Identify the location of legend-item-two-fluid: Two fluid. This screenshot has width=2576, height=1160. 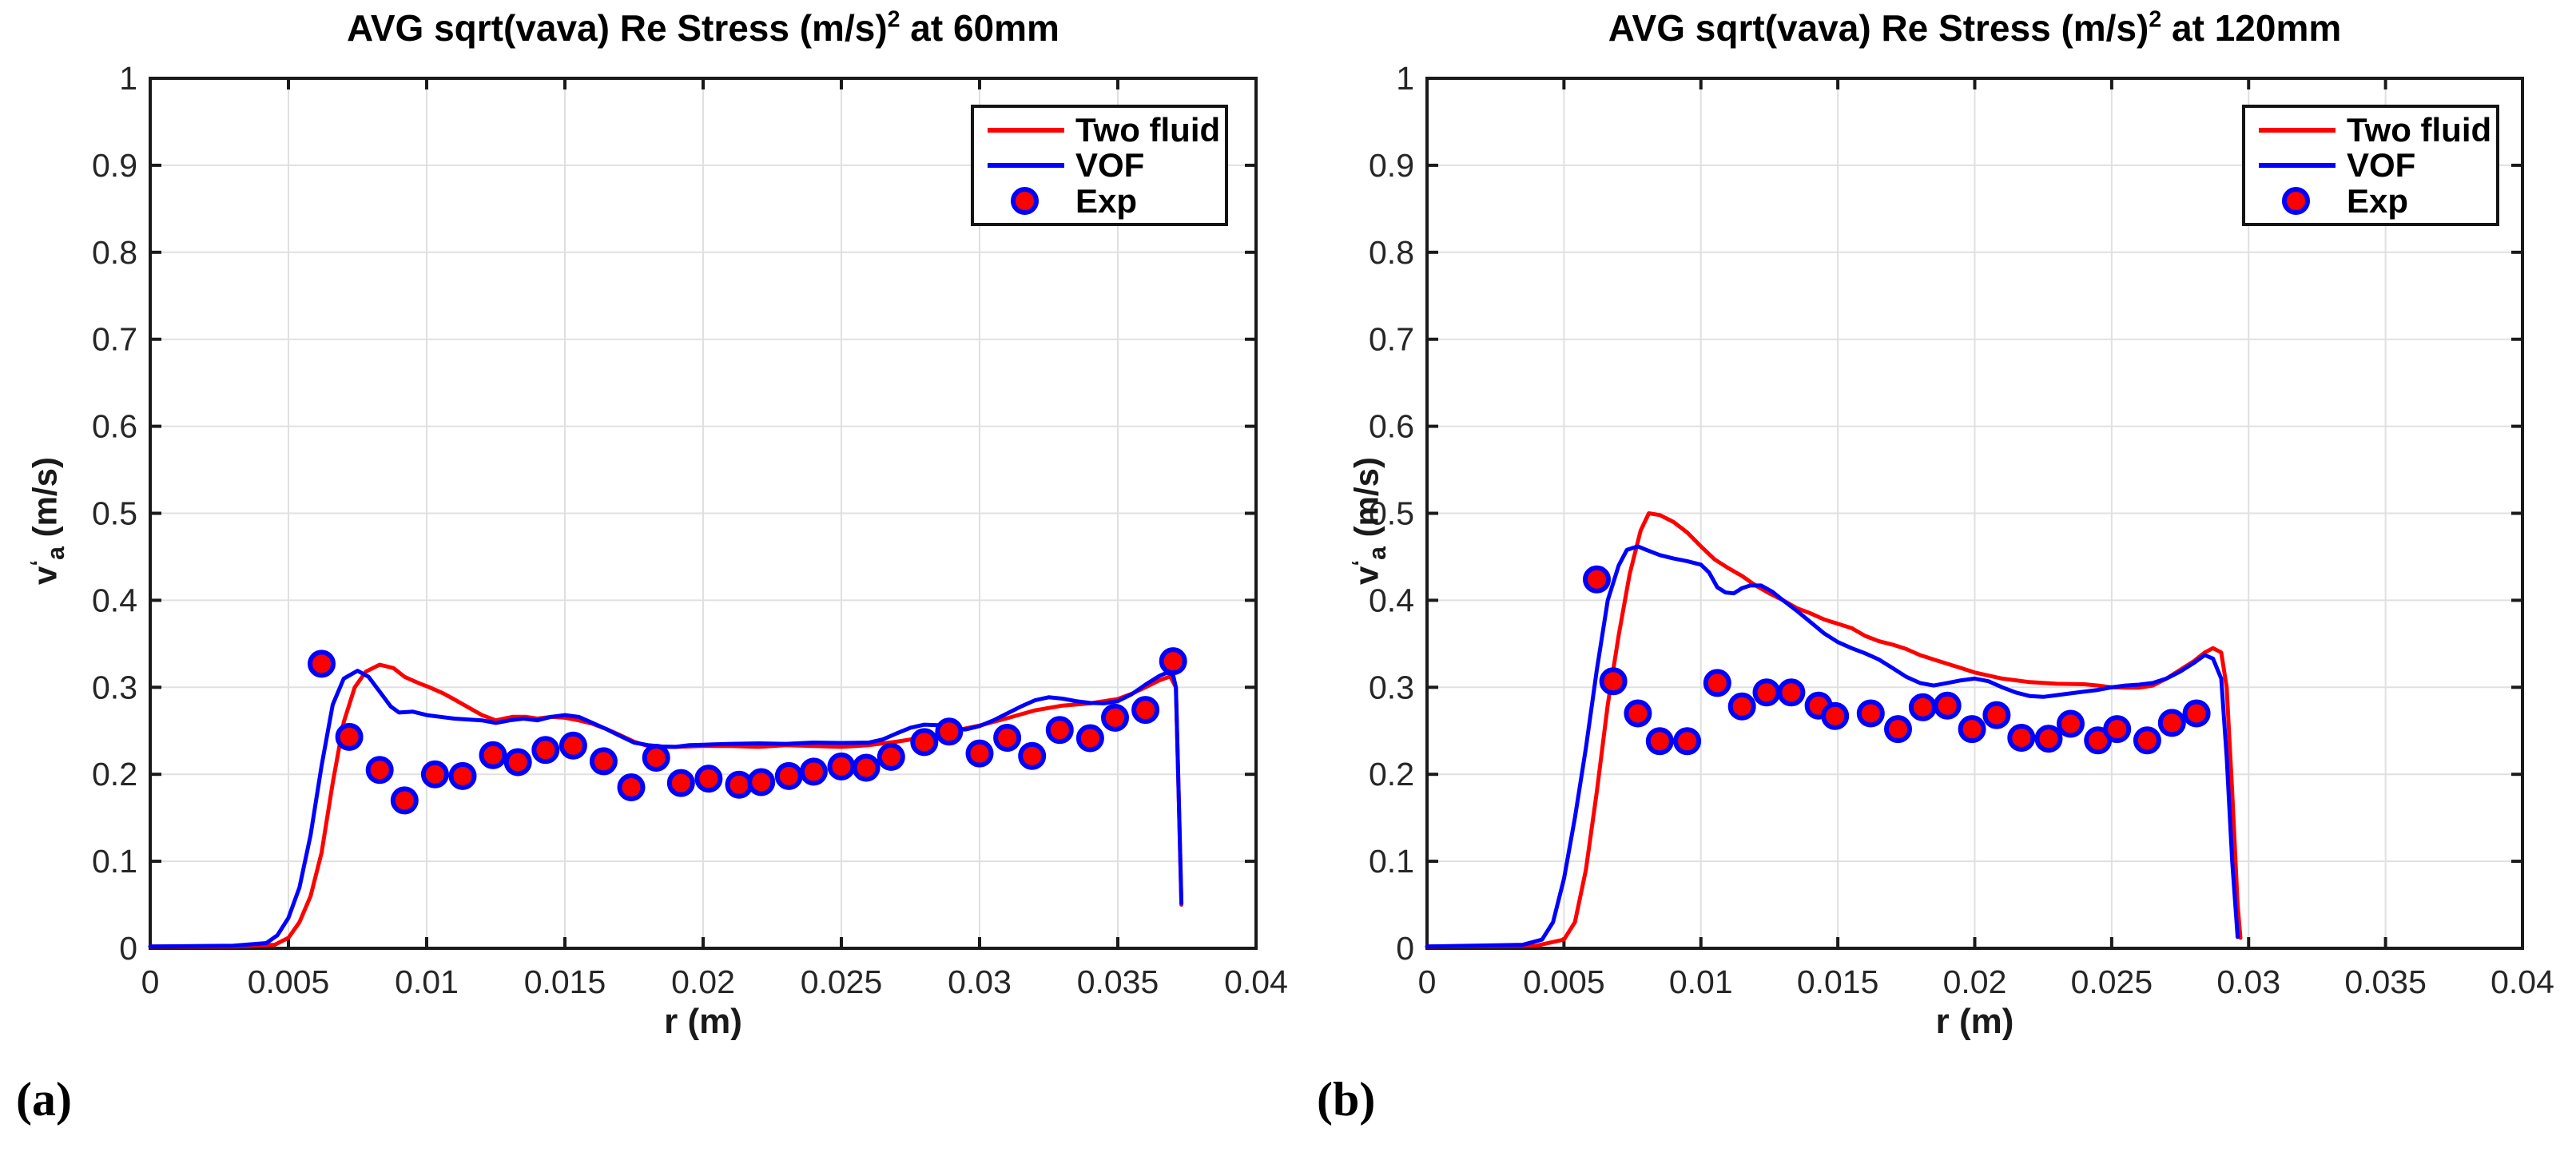
(2370, 130).